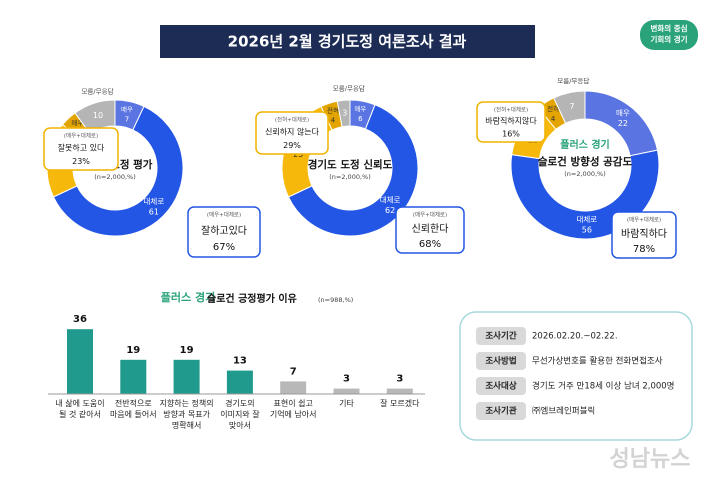  Describe the element at coordinates (390, 210) in the screenshot. I see `segment-value: 62` at that location.